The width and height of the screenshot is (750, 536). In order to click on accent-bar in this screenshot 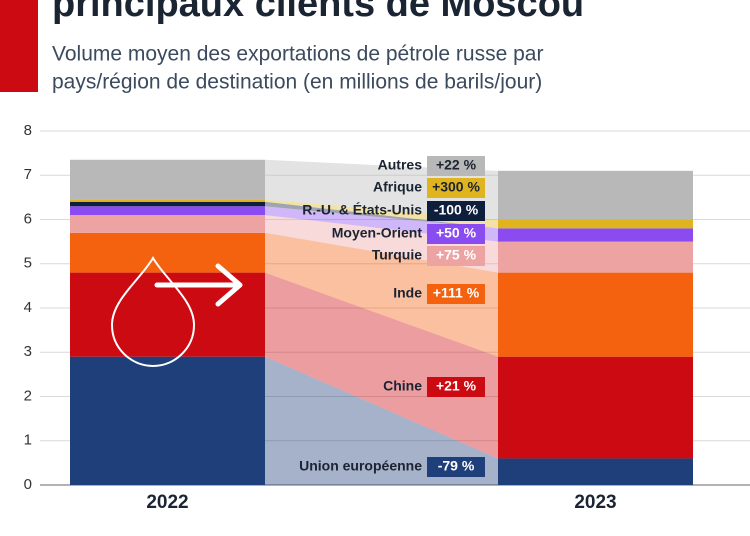, I will do `click(19, 46)`.